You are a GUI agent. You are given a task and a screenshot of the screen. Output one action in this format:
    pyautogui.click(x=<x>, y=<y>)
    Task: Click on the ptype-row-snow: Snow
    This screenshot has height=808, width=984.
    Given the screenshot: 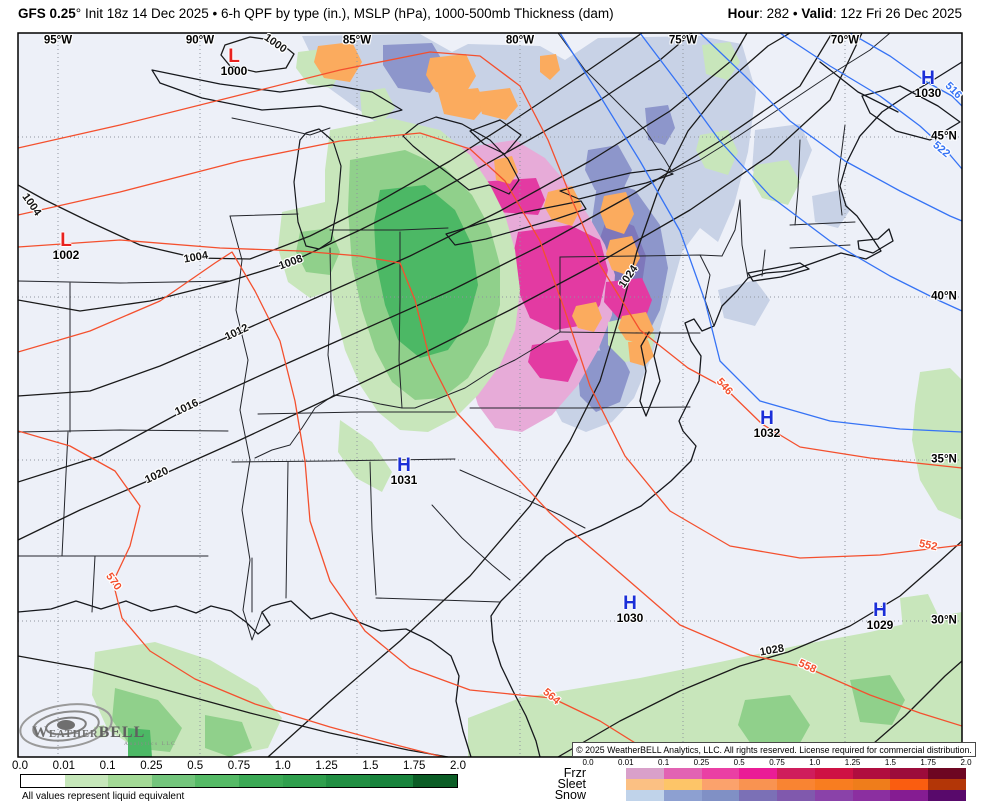 What is the action you would take?
    pyautogui.click(x=492, y=795)
    